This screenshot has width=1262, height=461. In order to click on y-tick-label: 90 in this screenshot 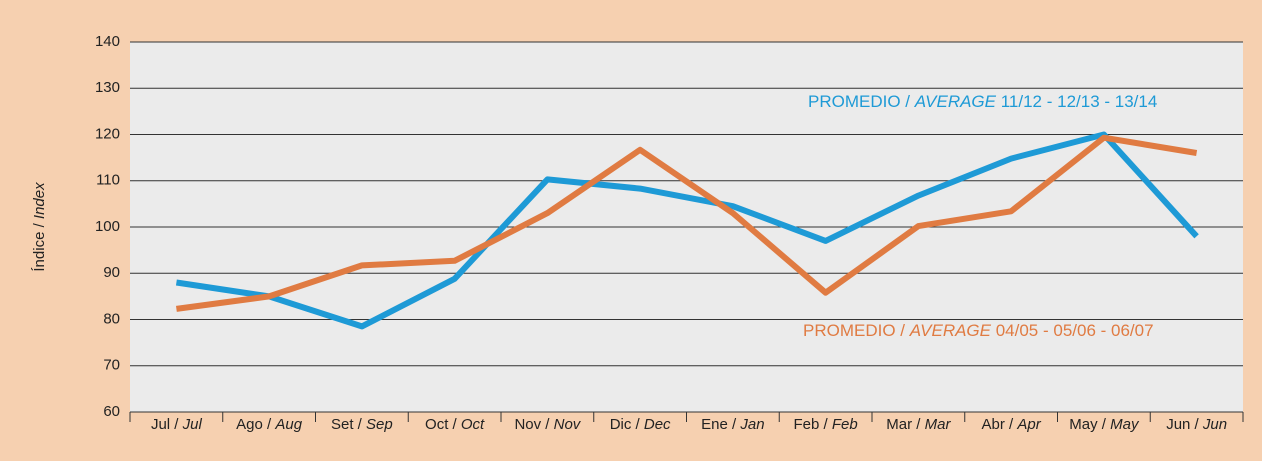, I will do `click(111, 272)`.